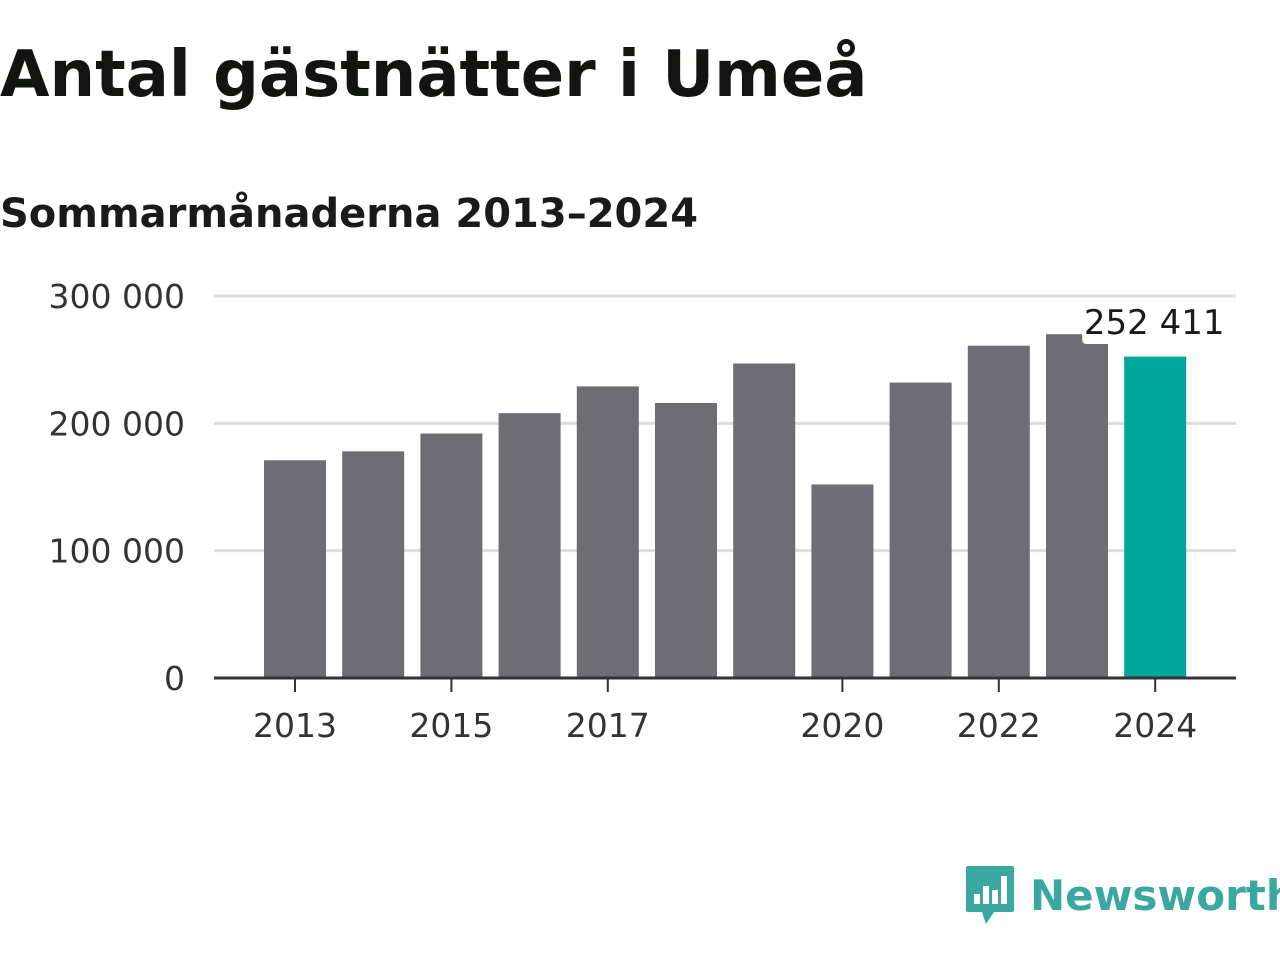 The height and width of the screenshot is (960, 1280). I want to click on x-tick-label: 2015, so click(451, 725).